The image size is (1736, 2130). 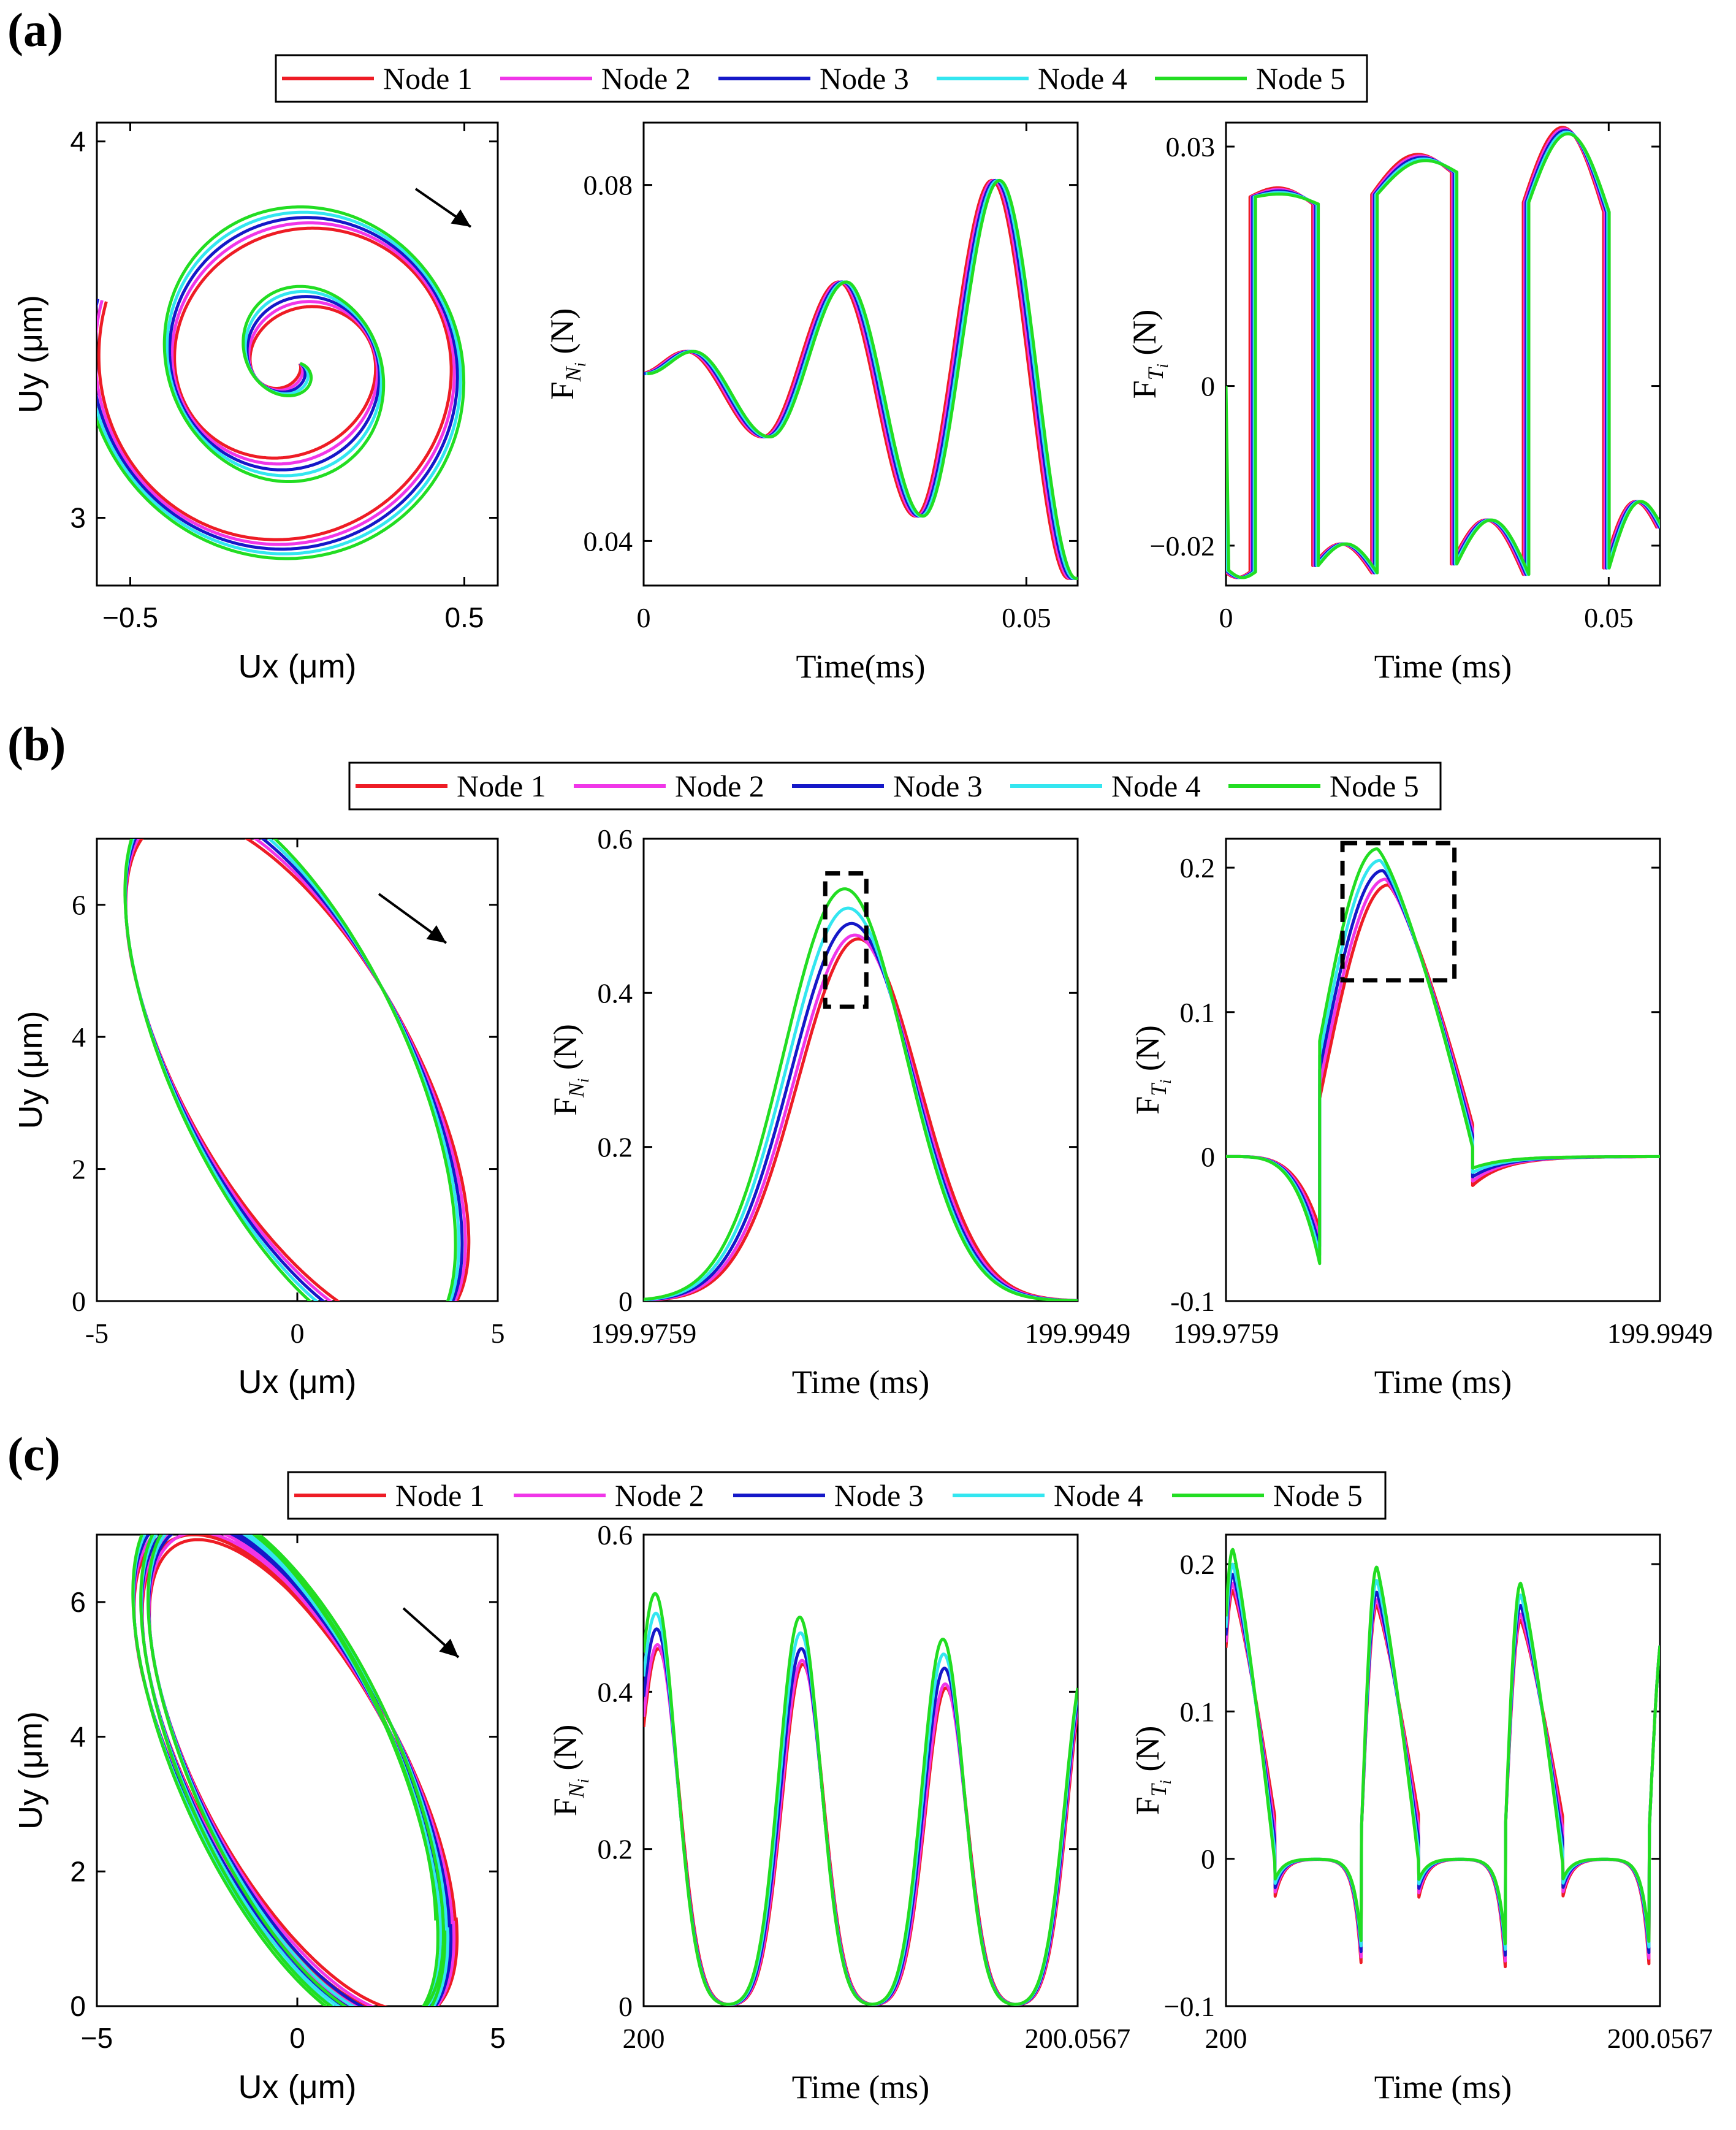 I want to click on y-tick-label: 0.6, so click(x=615, y=839).